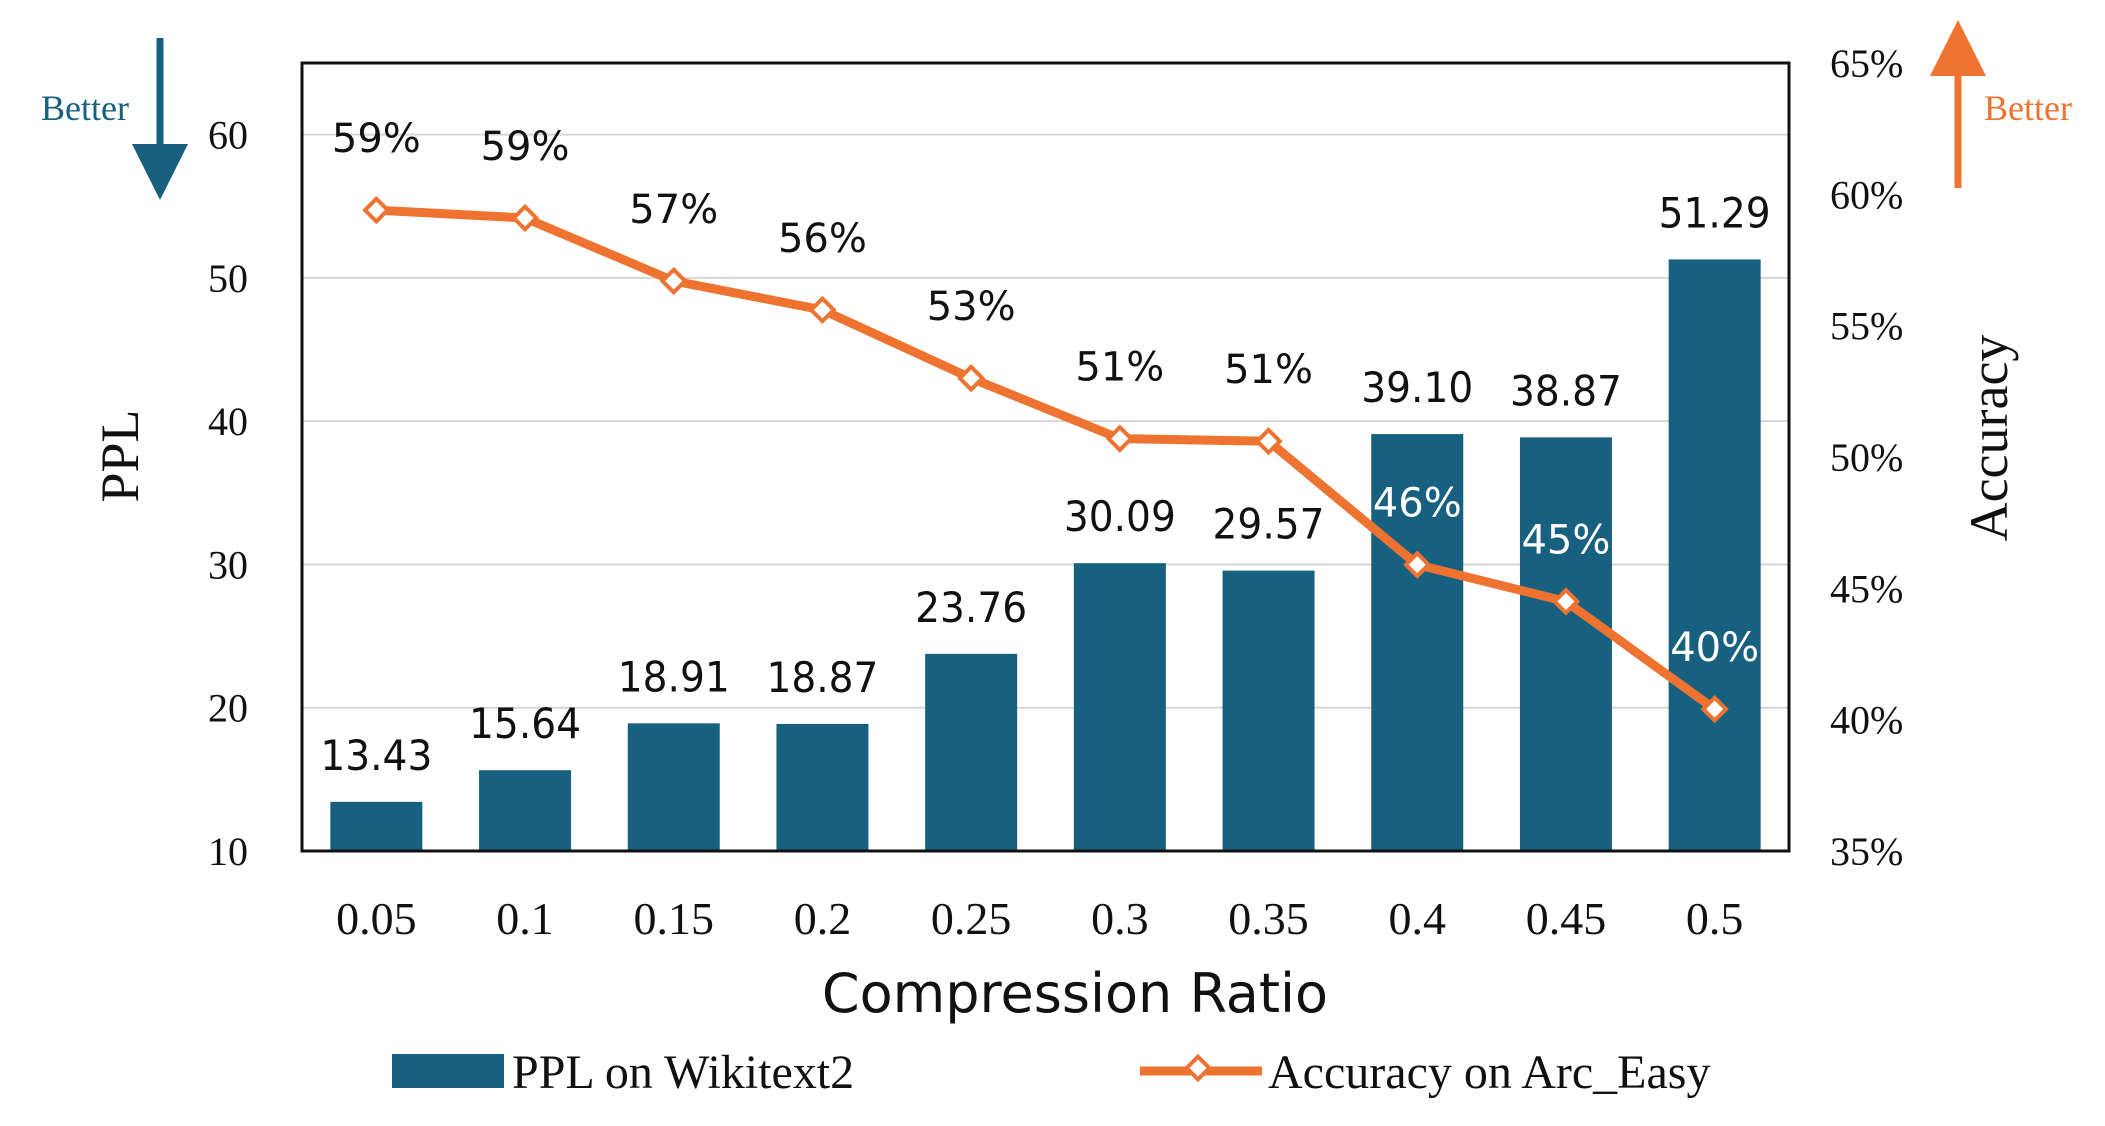 Image resolution: width=2105 pixels, height=1126 pixels. Describe the element at coordinates (228, 493) in the screenshot. I see `left-axis-ticks: 10 20 30 40 50 60` at that location.